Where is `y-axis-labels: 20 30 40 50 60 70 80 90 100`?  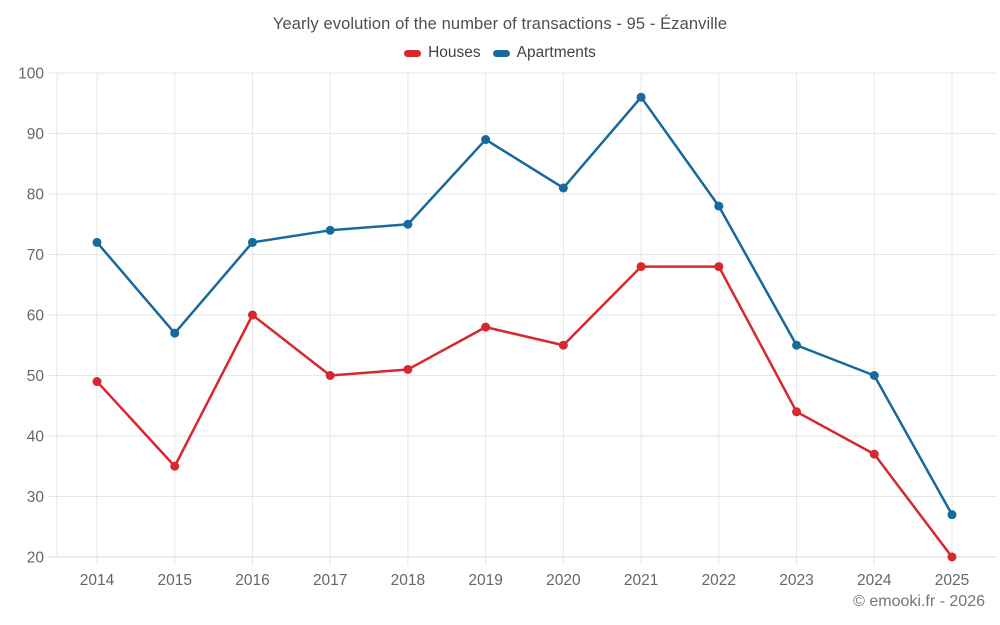 y-axis-labels: 20 30 40 50 60 70 80 90 100 is located at coordinates (31, 316).